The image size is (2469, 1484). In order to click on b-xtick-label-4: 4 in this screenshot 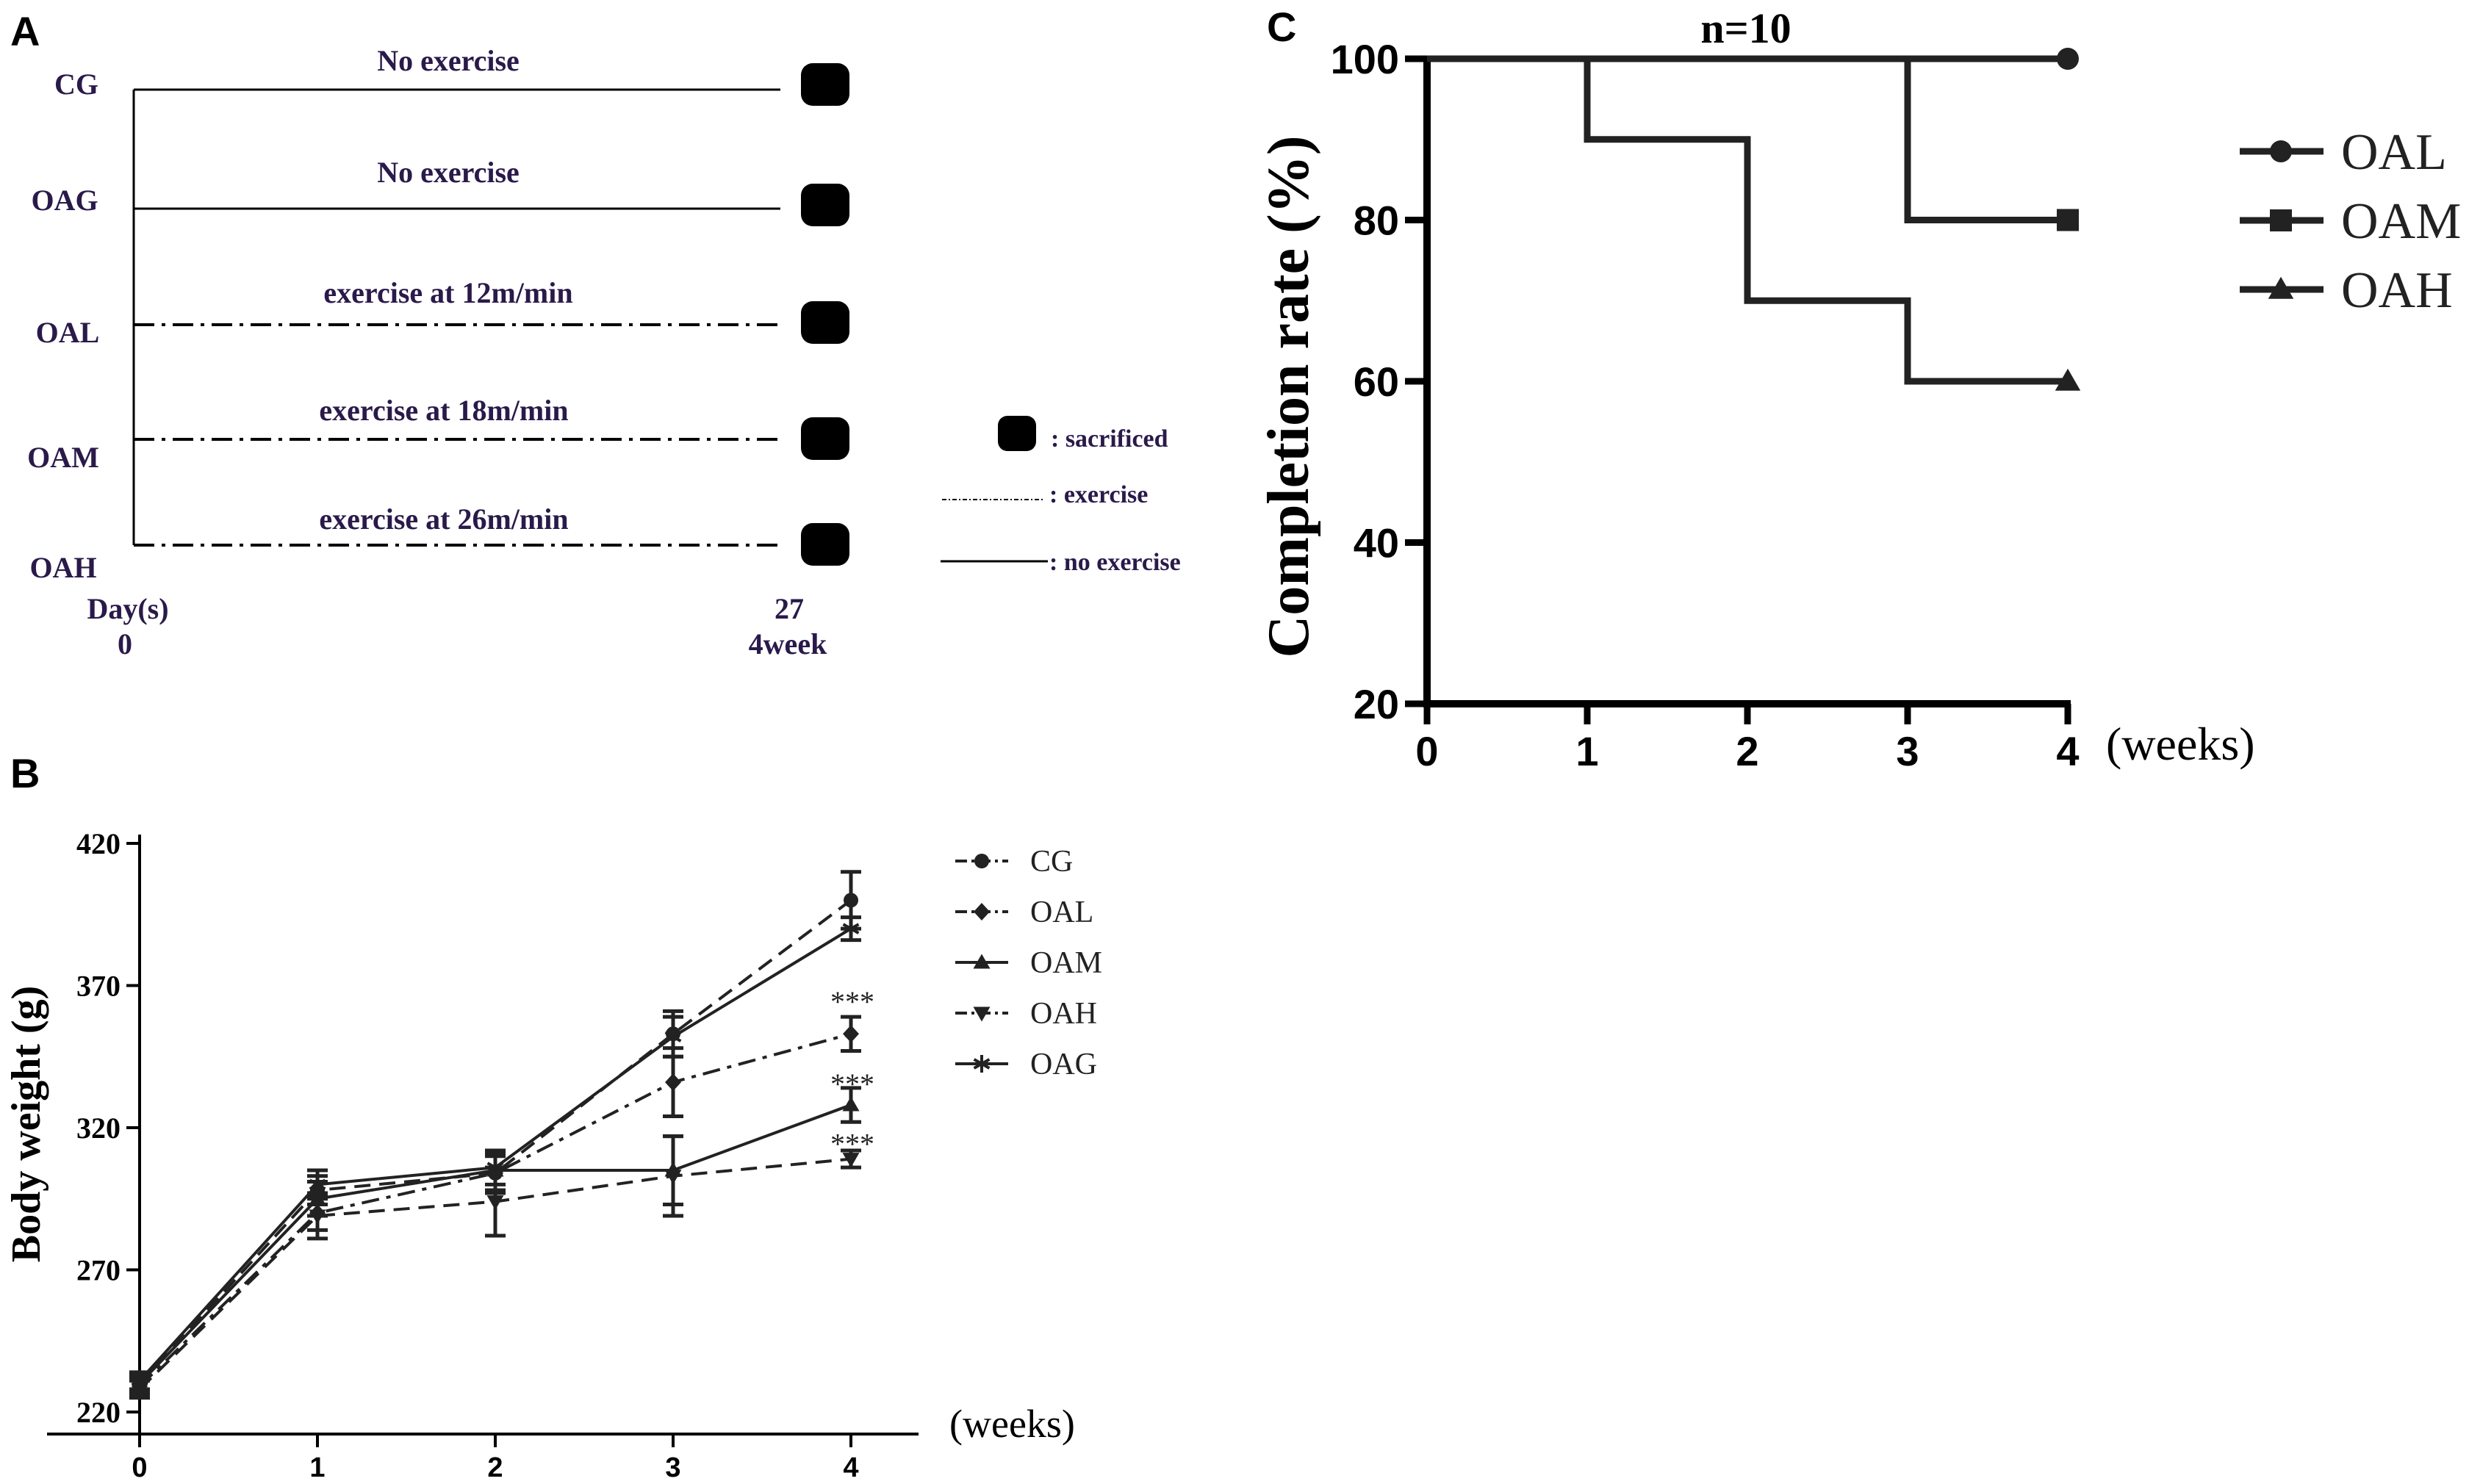, I will do `click(850, 1468)`.